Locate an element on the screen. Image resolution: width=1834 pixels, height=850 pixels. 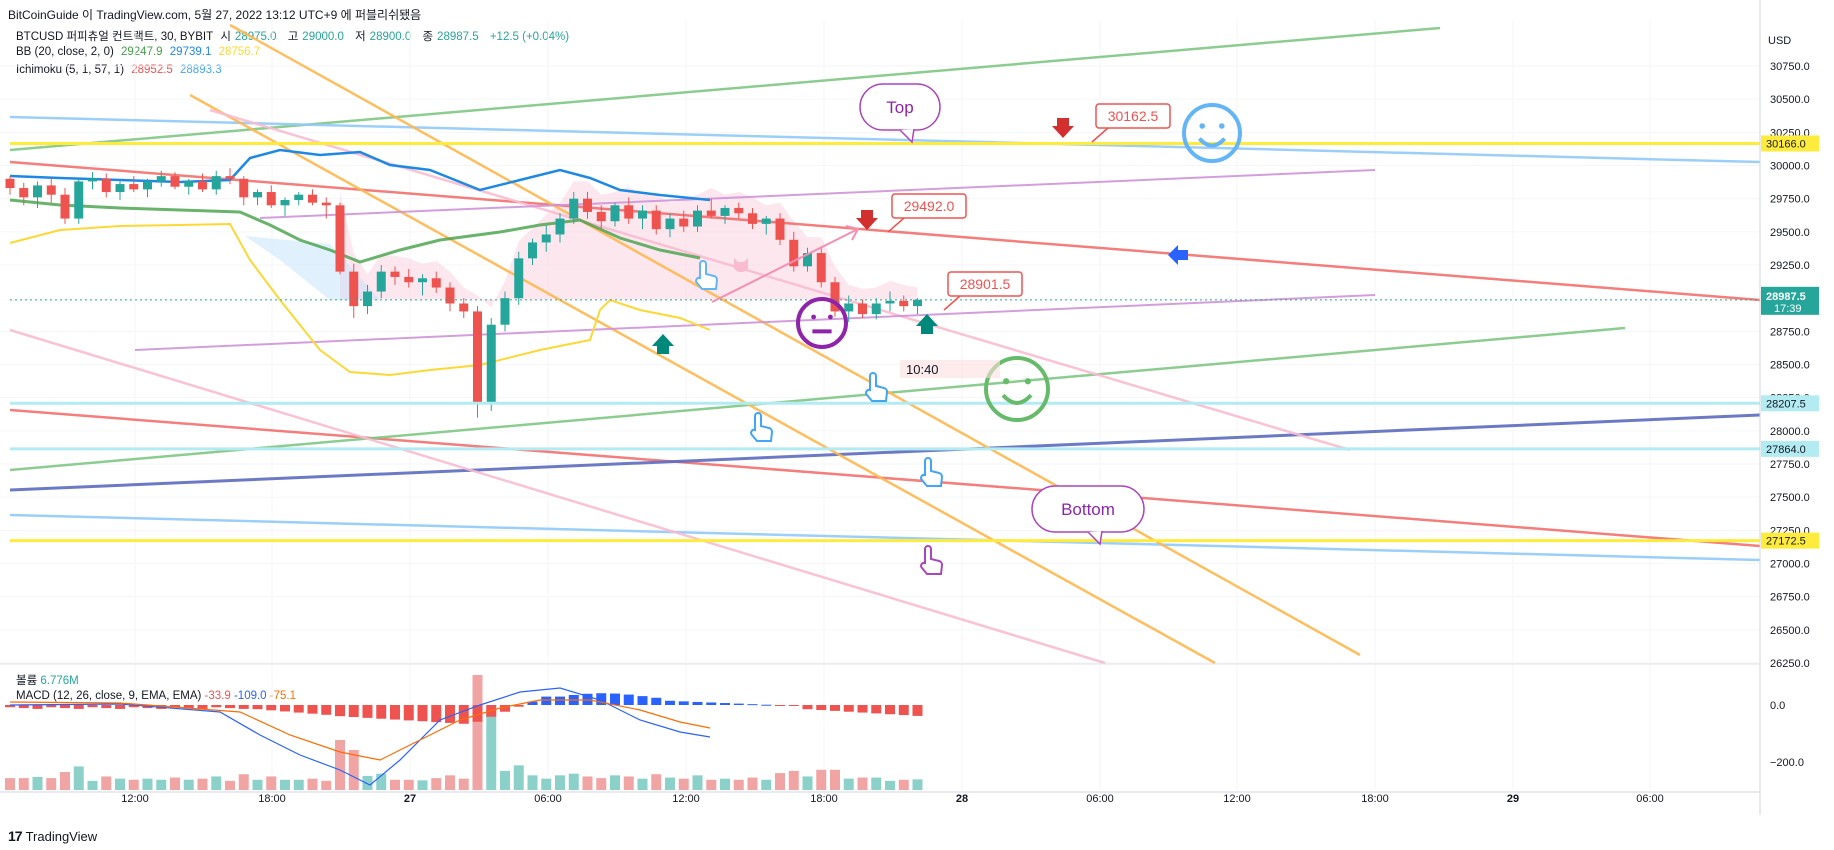
smiley-face-icon is located at coordinates (1212, 133).